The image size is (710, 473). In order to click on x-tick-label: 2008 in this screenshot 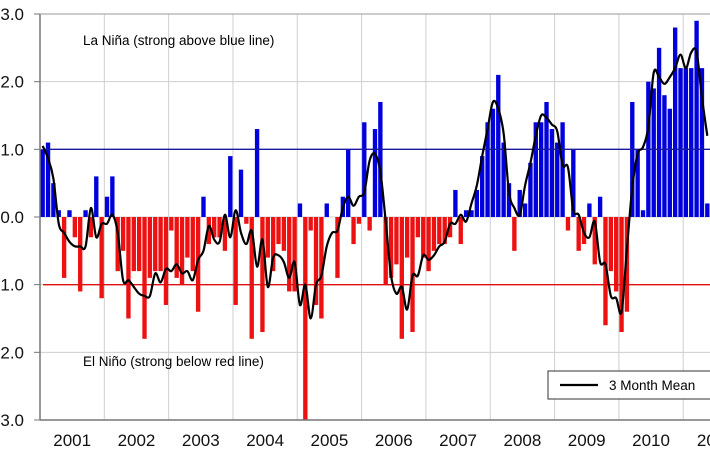, I will do `click(522, 440)`.